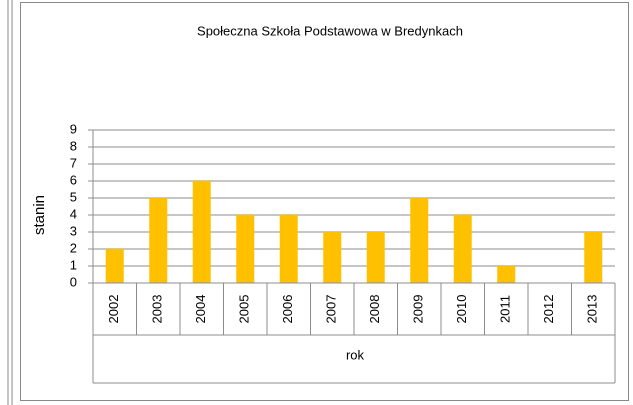  Describe the element at coordinates (73, 196) in the screenshot. I see `y-tick-label: 5` at that location.